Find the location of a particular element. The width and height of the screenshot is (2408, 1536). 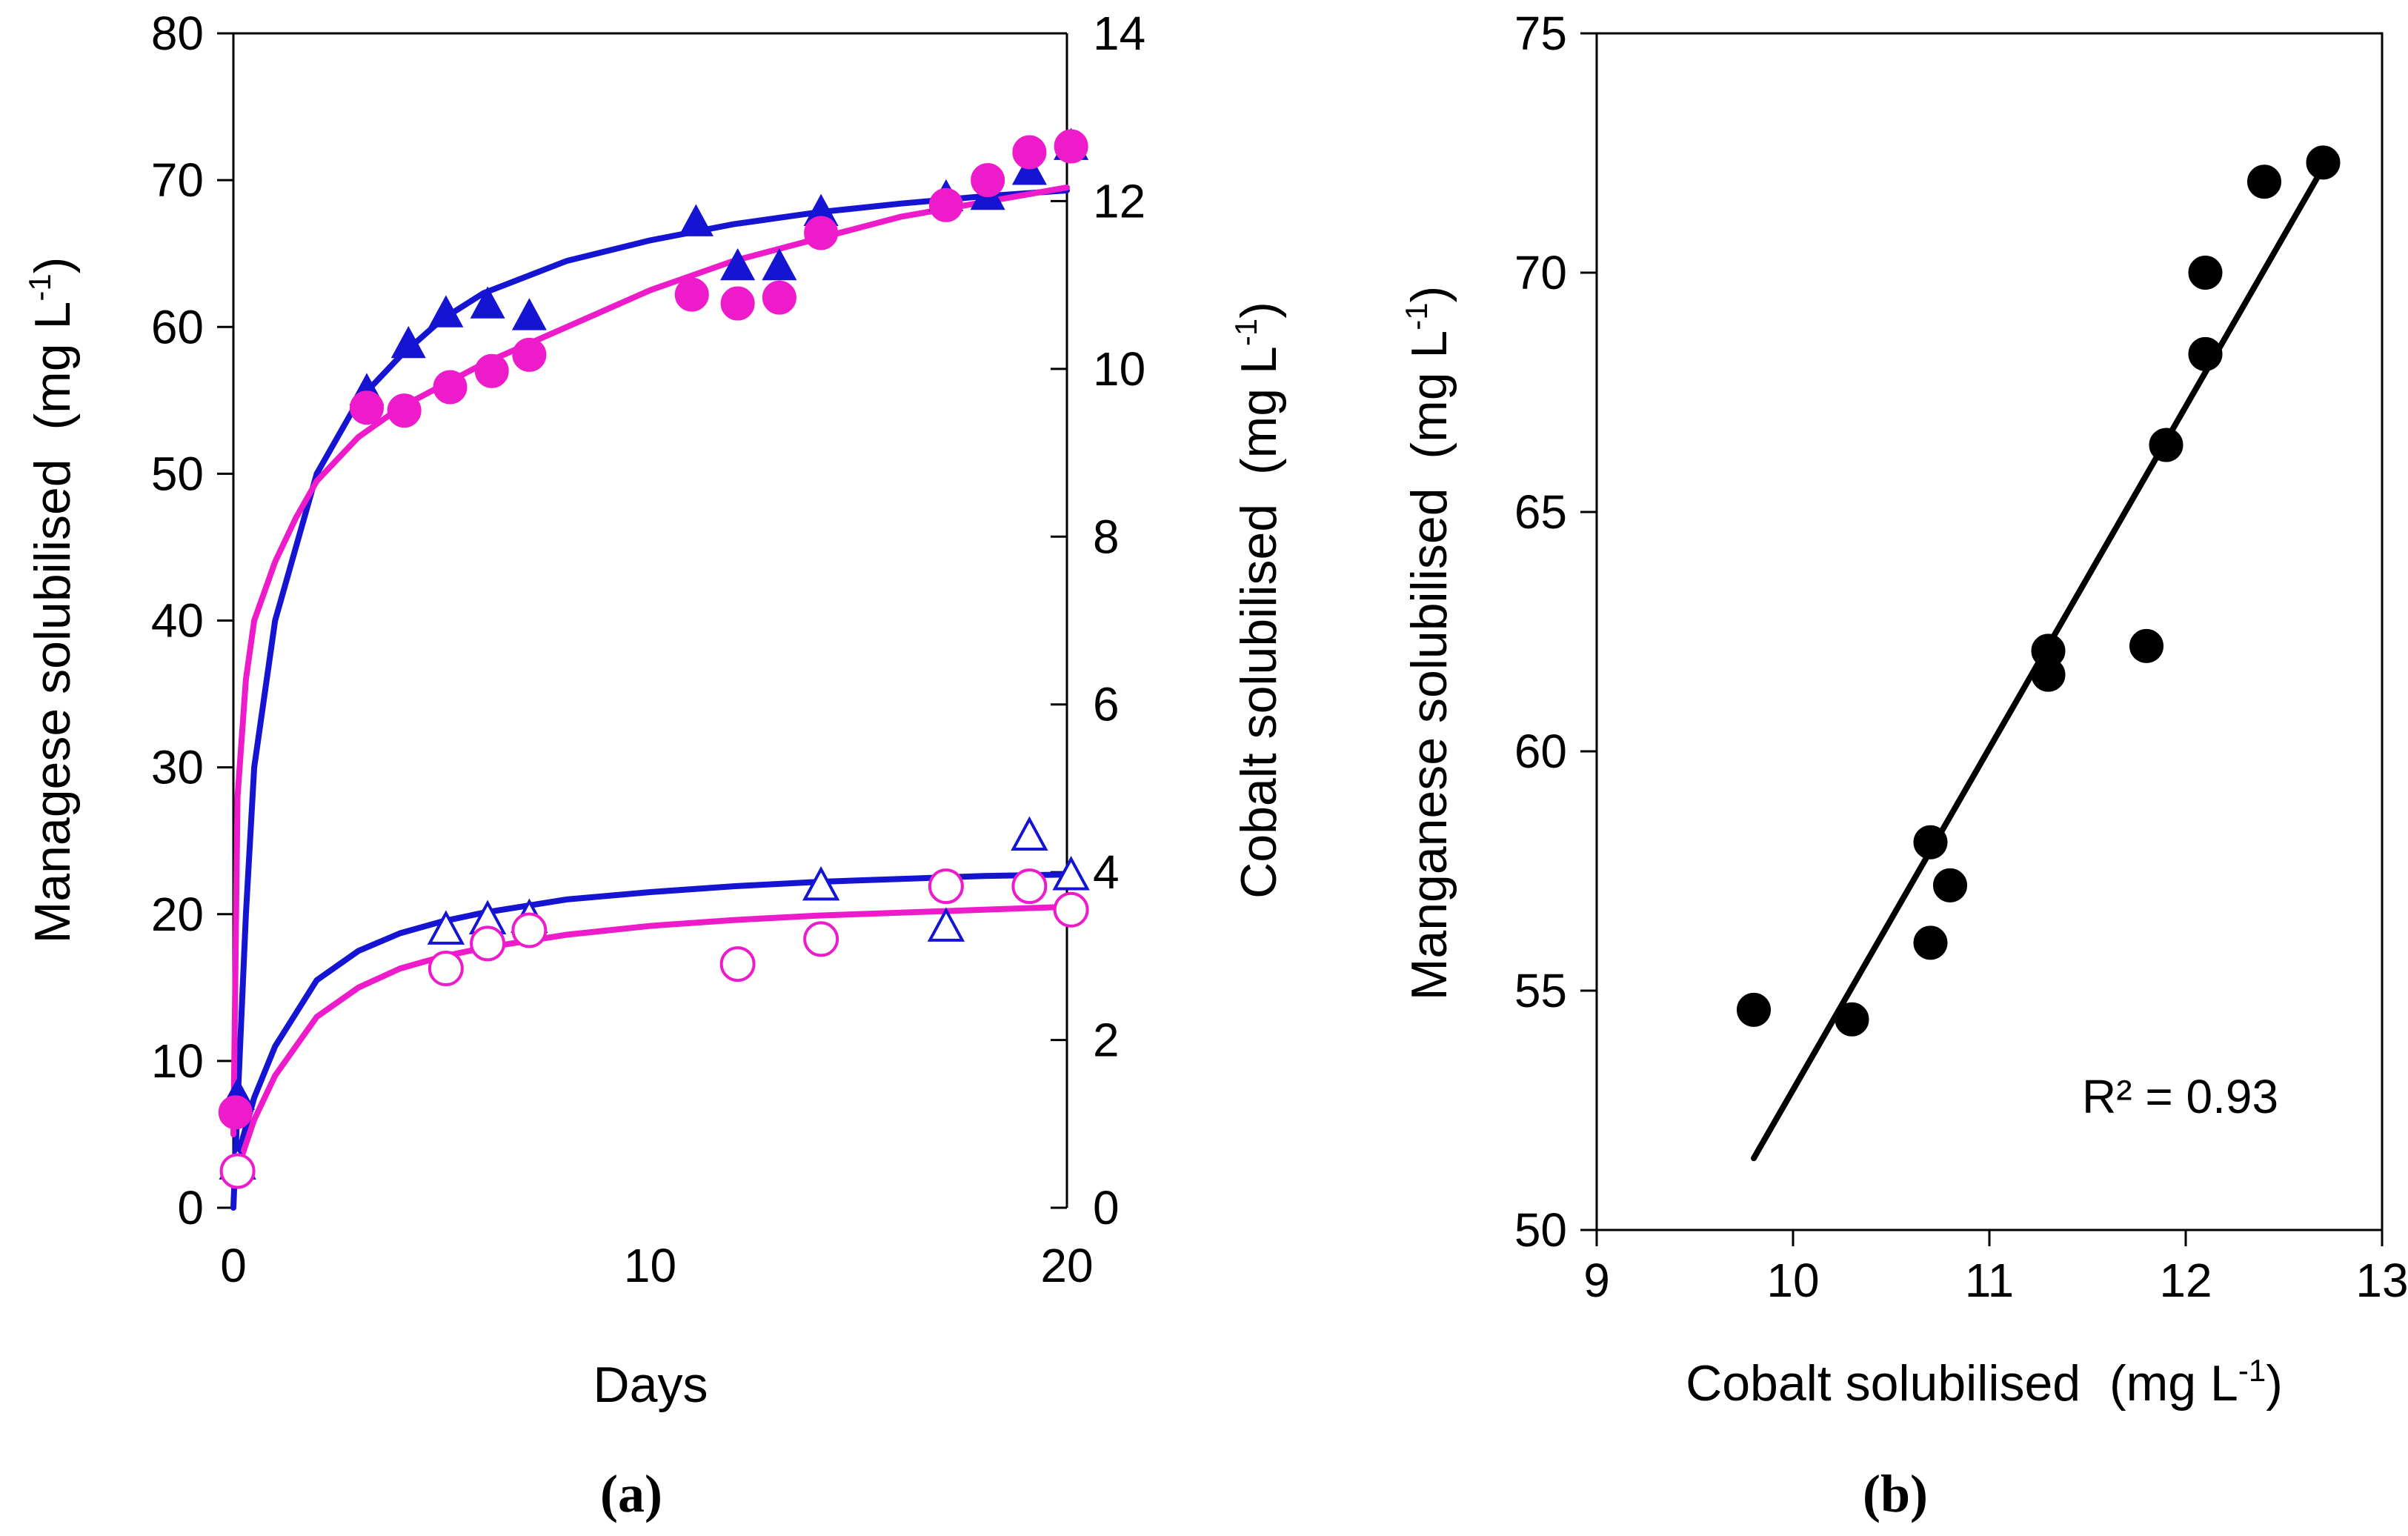

panel-a-left-tick-label: 50 is located at coordinates (177, 473).